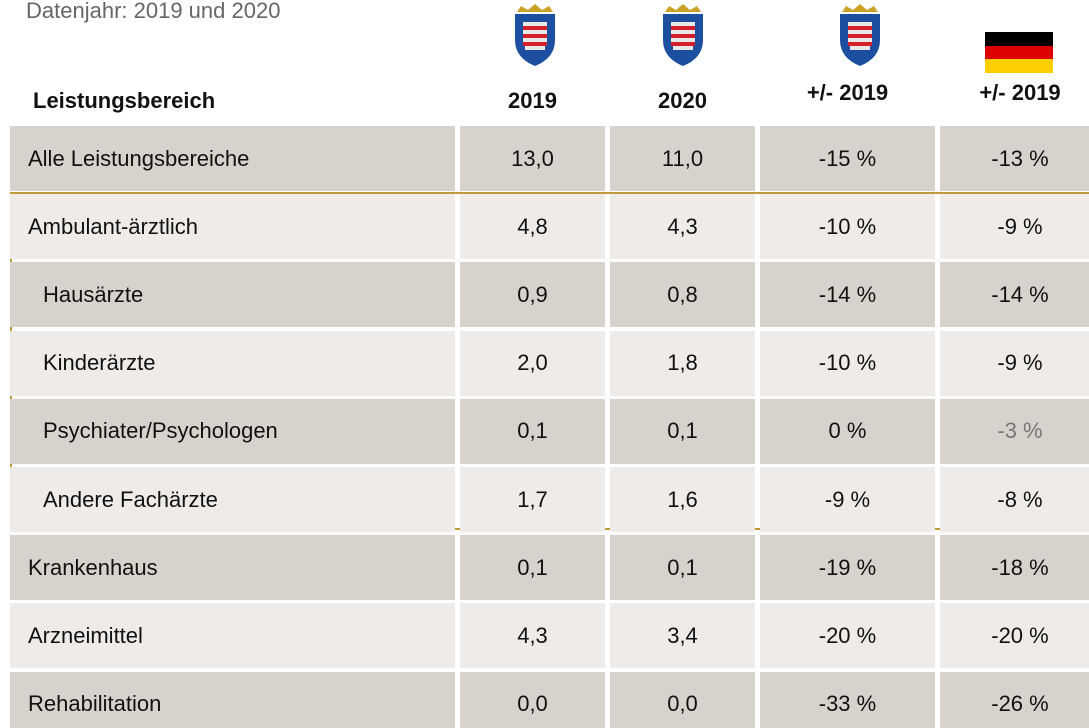  What do you see at coordinates (1014, 431) in the screenshot?
I see `table-cell: -3 %` at bounding box center [1014, 431].